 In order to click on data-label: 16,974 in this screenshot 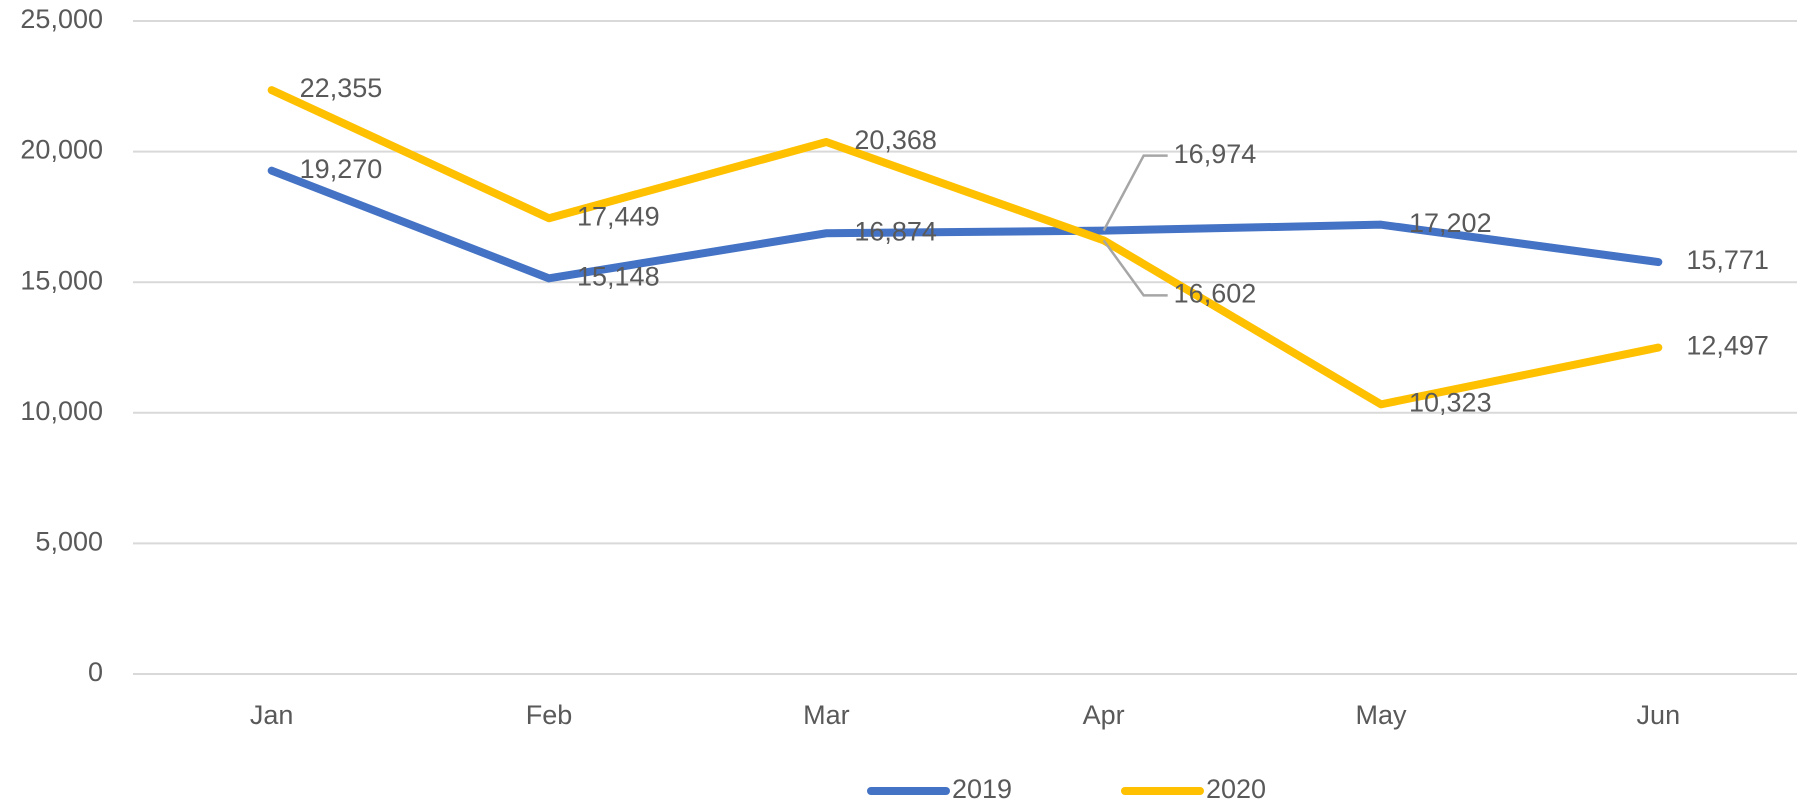, I will do `click(1215, 154)`.